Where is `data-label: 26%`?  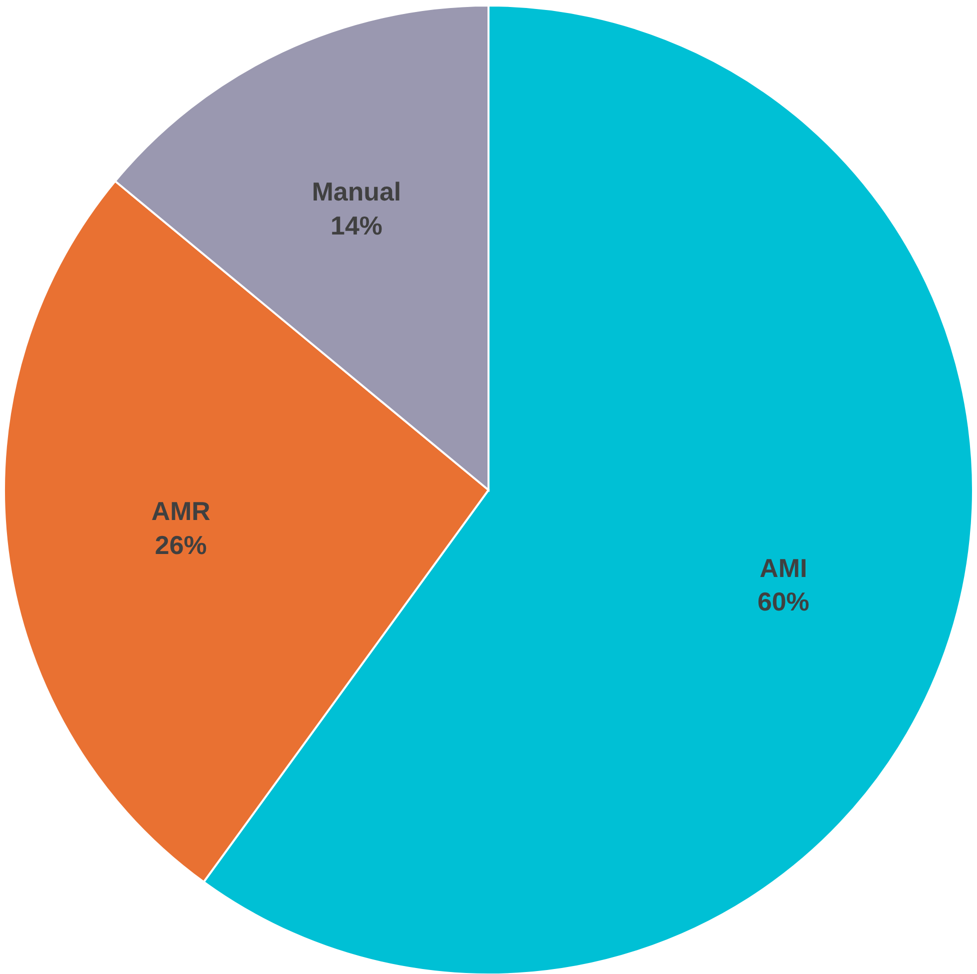
data-label: 26% is located at coordinates (180, 546).